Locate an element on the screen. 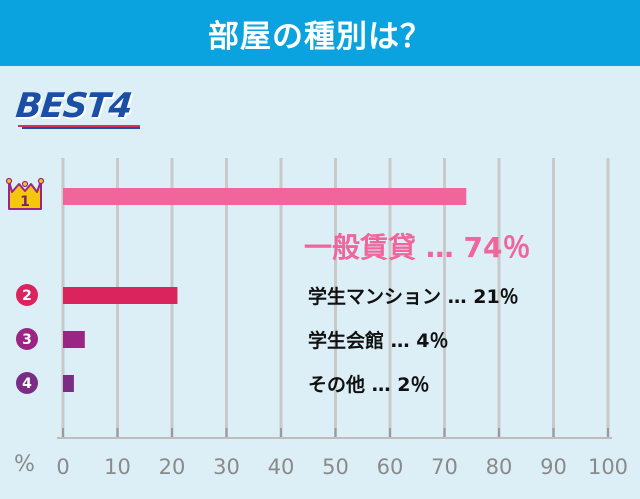 This screenshot has height=499, width=640. tick-label: 60 is located at coordinates (390, 467).